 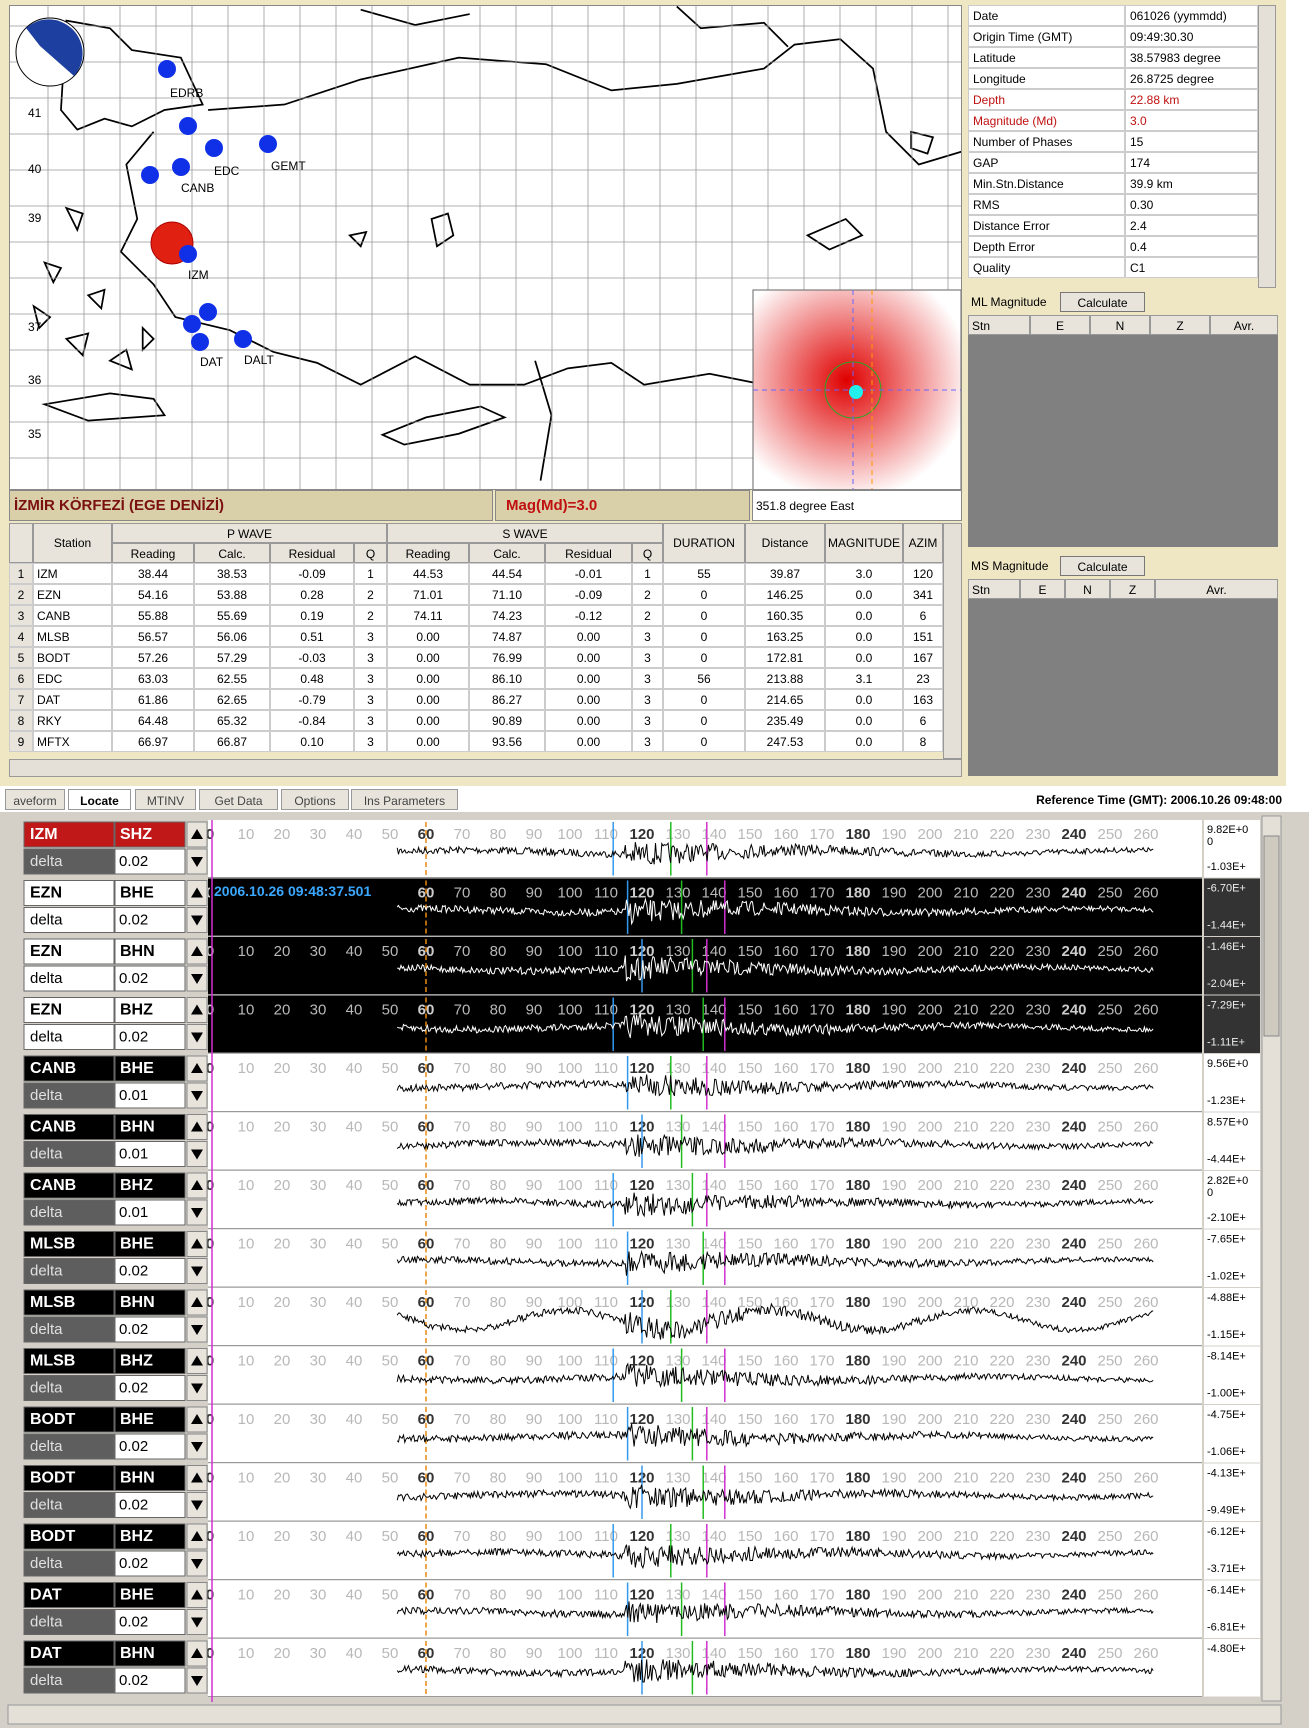 What do you see at coordinates (1226, 1005) in the screenshot?
I see `amplitude-max: -7.29E+` at bounding box center [1226, 1005].